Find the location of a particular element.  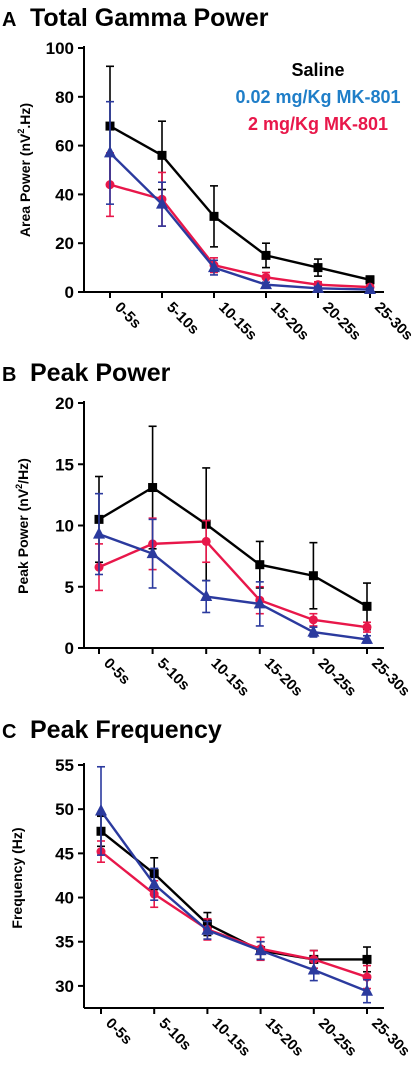

legend-2-mk801: 2 mg/Kg MK-801 is located at coordinates (318, 124).